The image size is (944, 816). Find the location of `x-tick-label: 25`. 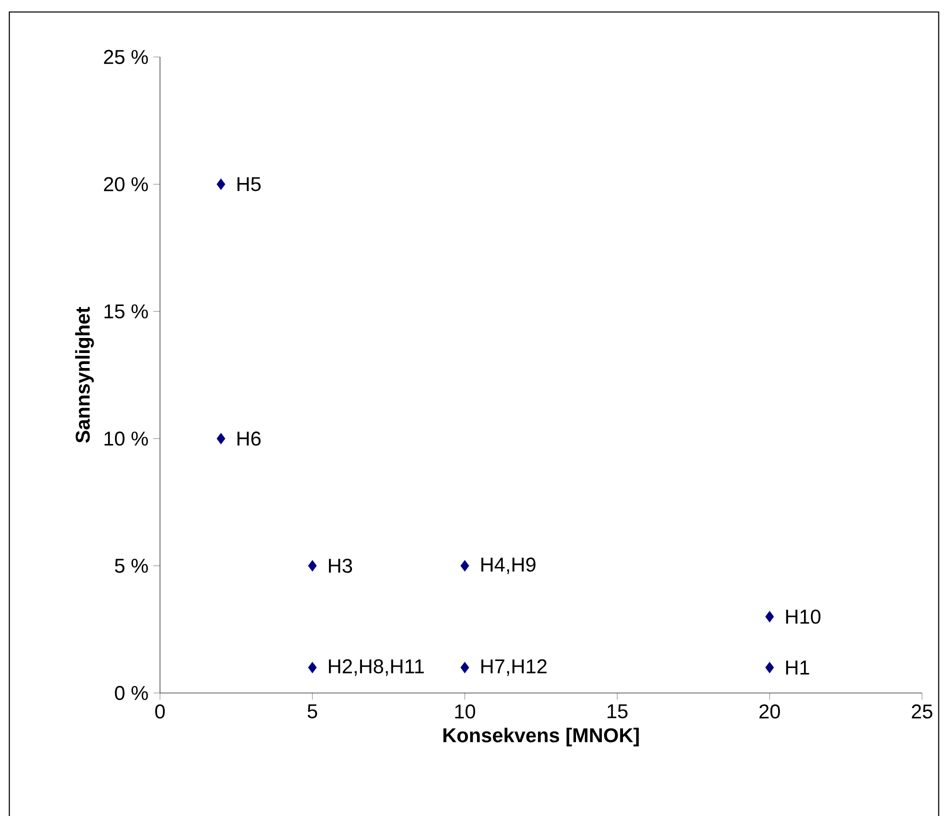

x-tick-label: 25 is located at coordinates (922, 711).